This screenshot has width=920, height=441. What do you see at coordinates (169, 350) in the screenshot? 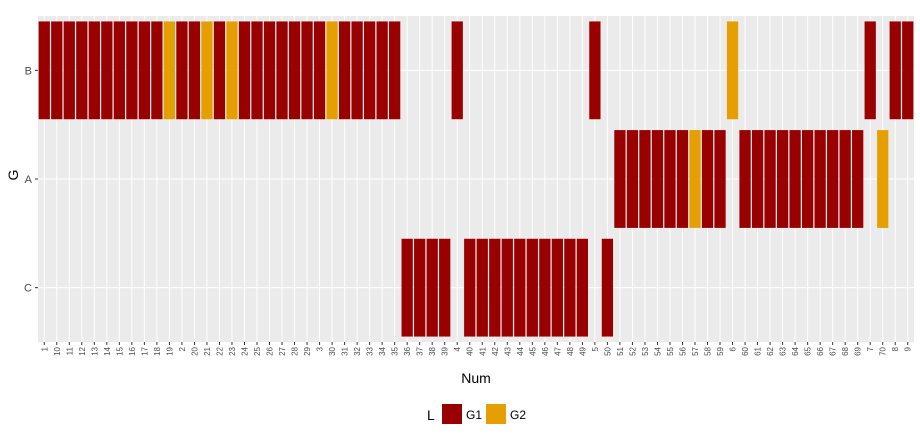
I see `x-tick-label: 19` at bounding box center [169, 350].